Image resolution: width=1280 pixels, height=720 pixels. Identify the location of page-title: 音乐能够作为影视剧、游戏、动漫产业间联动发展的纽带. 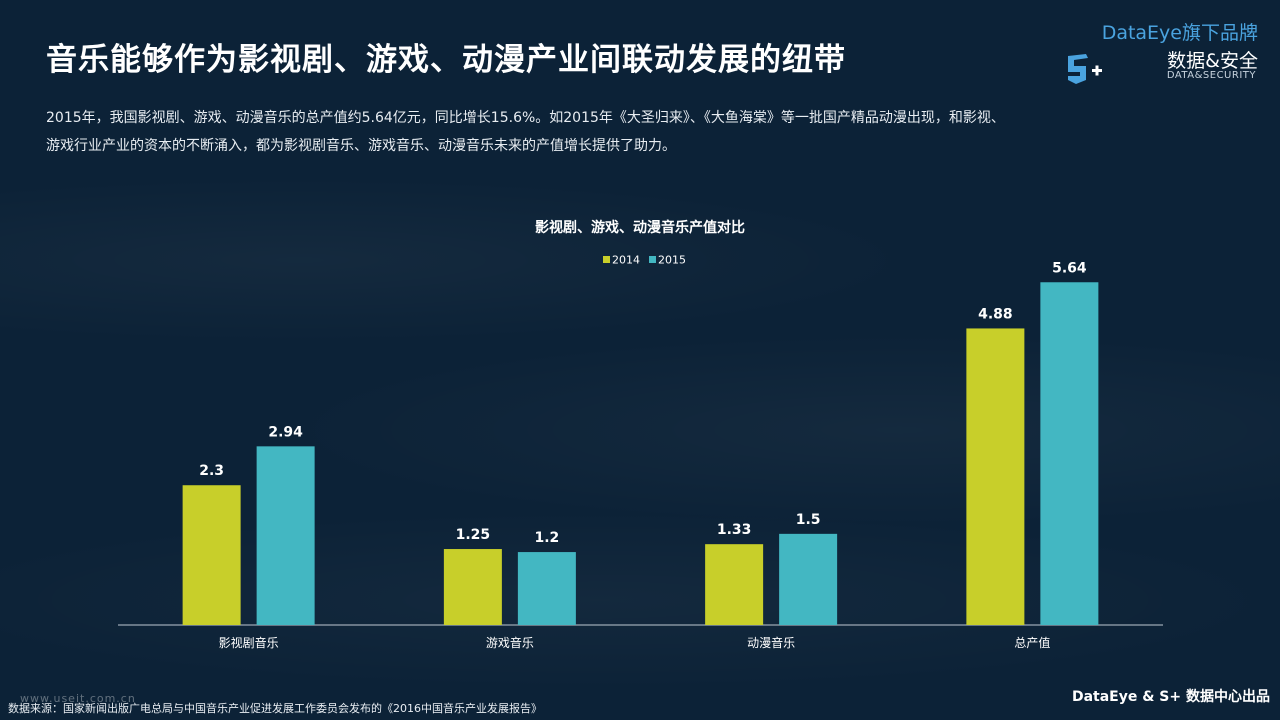
(446, 60).